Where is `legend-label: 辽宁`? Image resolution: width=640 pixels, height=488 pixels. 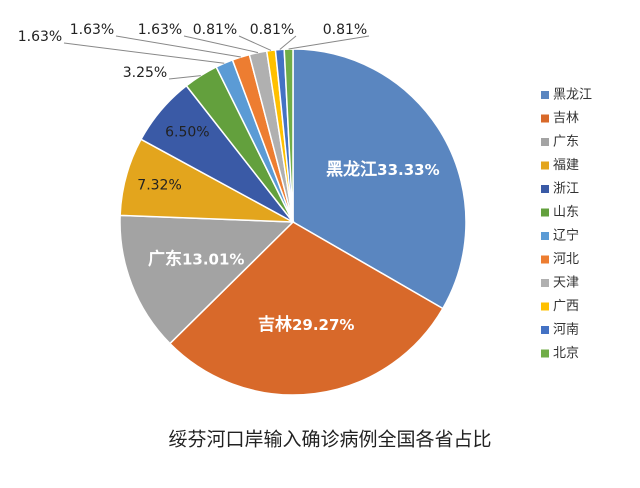 legend-label: 辽宁 is located at coordinates (566, 236).